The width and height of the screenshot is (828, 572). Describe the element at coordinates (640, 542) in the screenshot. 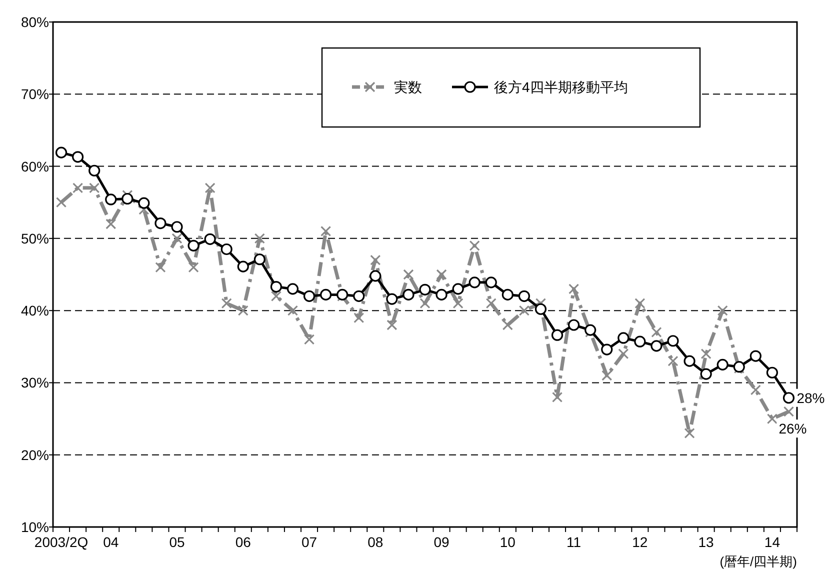

I see `x-tick-label: 12` at that location.